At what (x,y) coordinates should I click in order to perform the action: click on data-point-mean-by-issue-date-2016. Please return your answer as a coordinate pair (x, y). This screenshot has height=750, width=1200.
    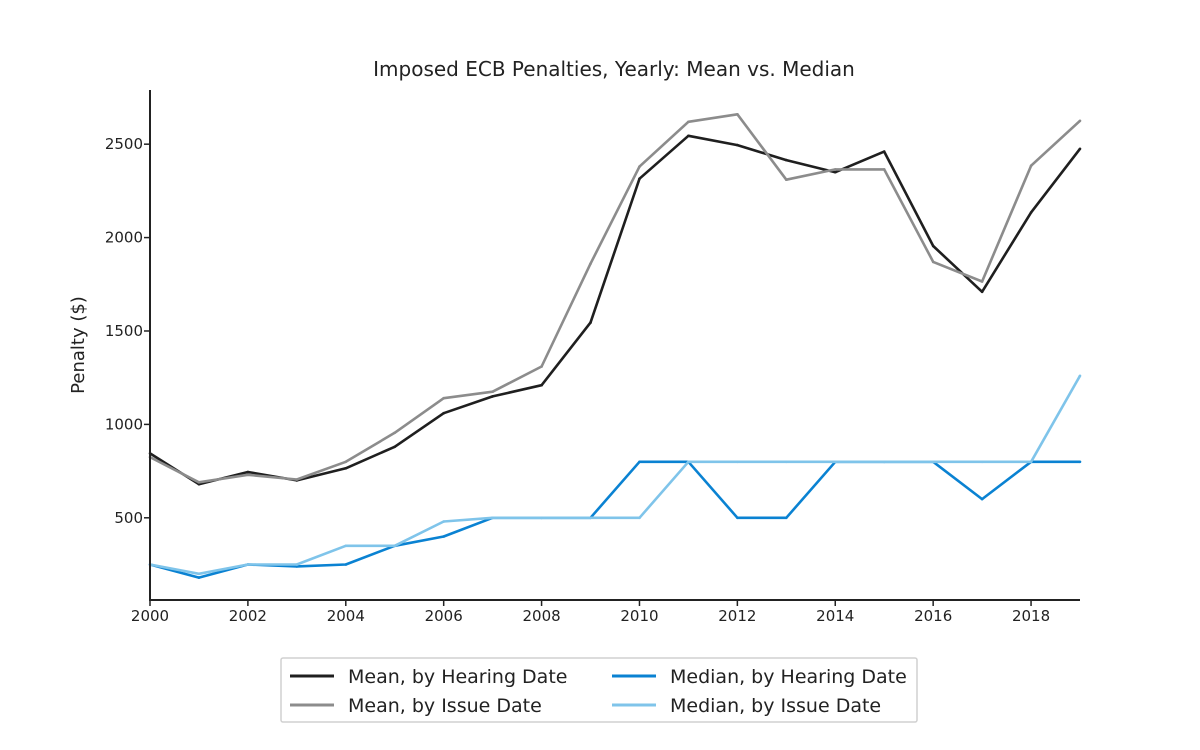
    Looking at the image, I should click on (933, 262).